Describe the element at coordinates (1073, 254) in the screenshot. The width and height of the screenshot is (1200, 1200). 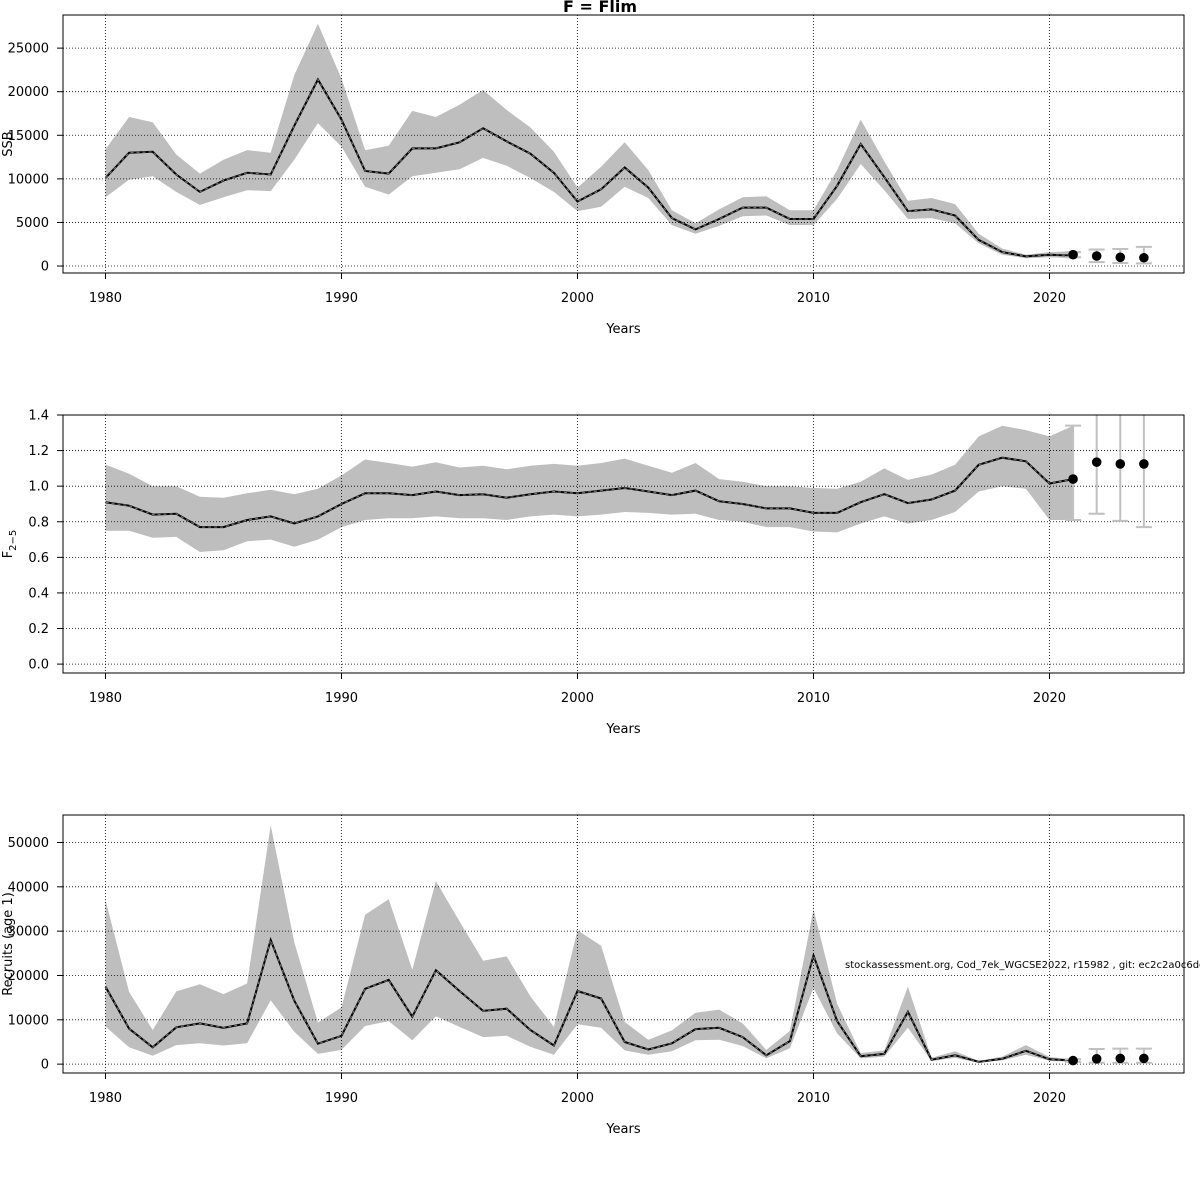
I see `ssb-forecast-point-2021` at that location.